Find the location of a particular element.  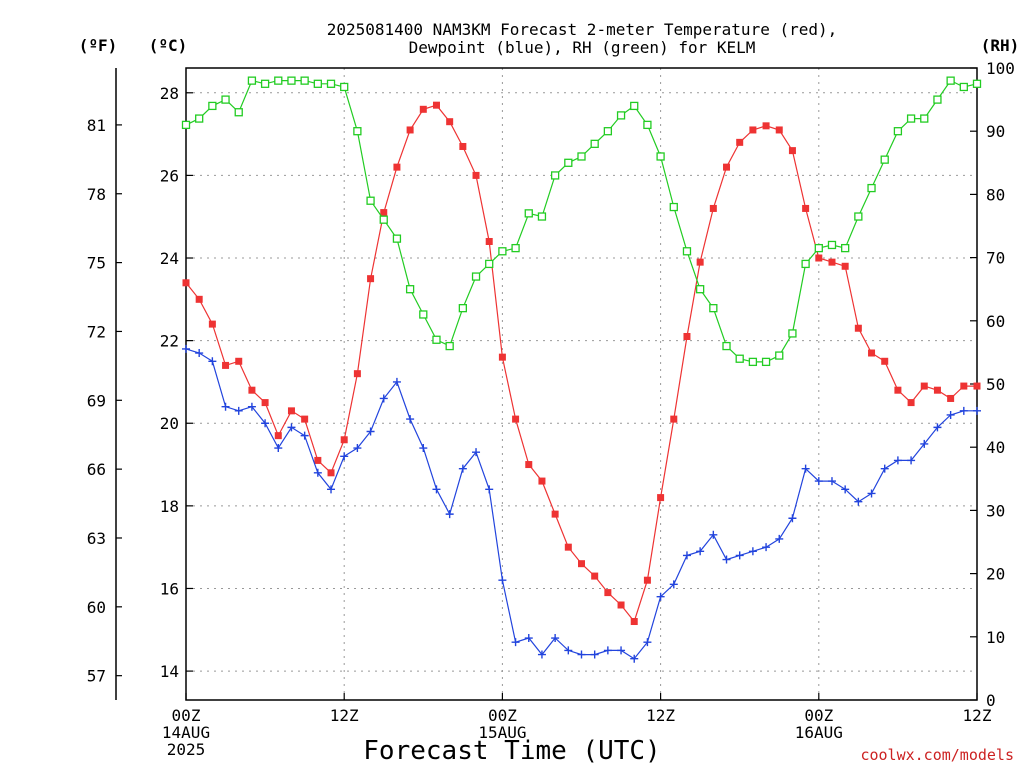

fahrenheit-tick-label: 60 is located at coordinates (96, 607).